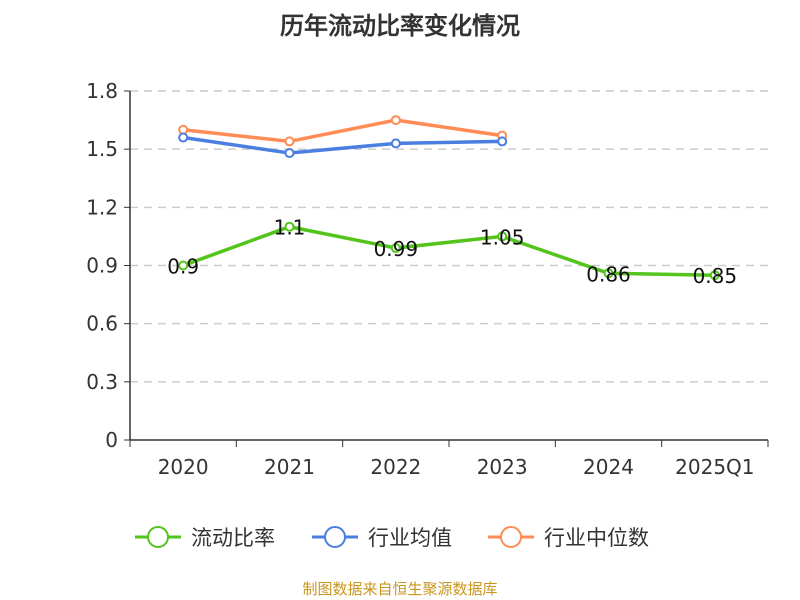 This screenshot has height=600, width=800. What do you see at coordinates (102, 266) in the screenshot?
I see `y-tick-label: 0.9` at bounding box center [102, 266].